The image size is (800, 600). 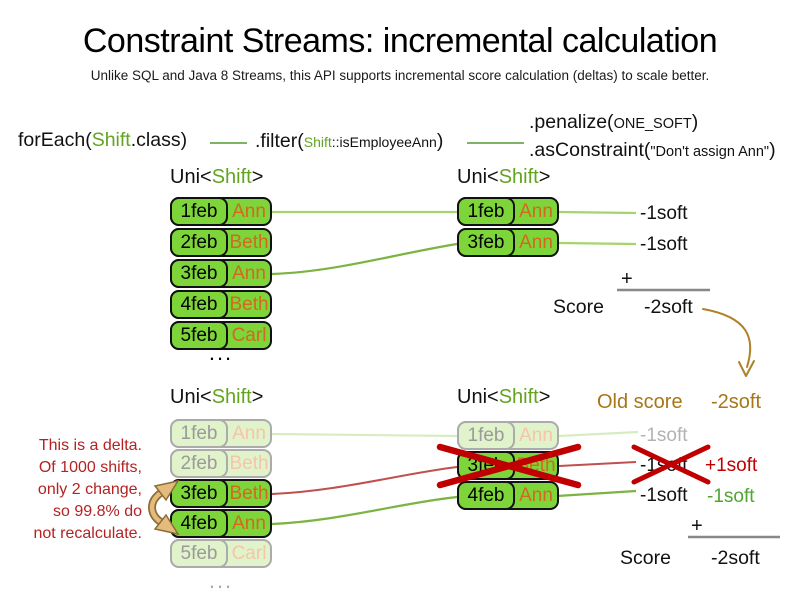 I want to click on penalty-label-removed: -1soft, so click(x=664, y=465).